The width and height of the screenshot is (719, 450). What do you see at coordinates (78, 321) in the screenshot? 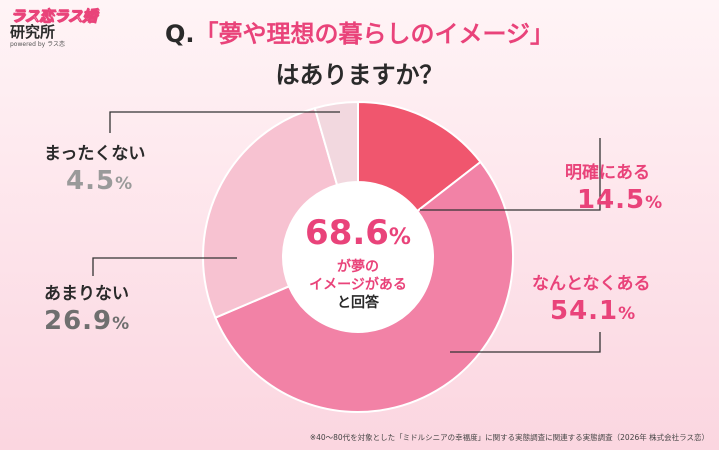
I see `label-amari-value: 26.9` at bounding box center [78, 321].